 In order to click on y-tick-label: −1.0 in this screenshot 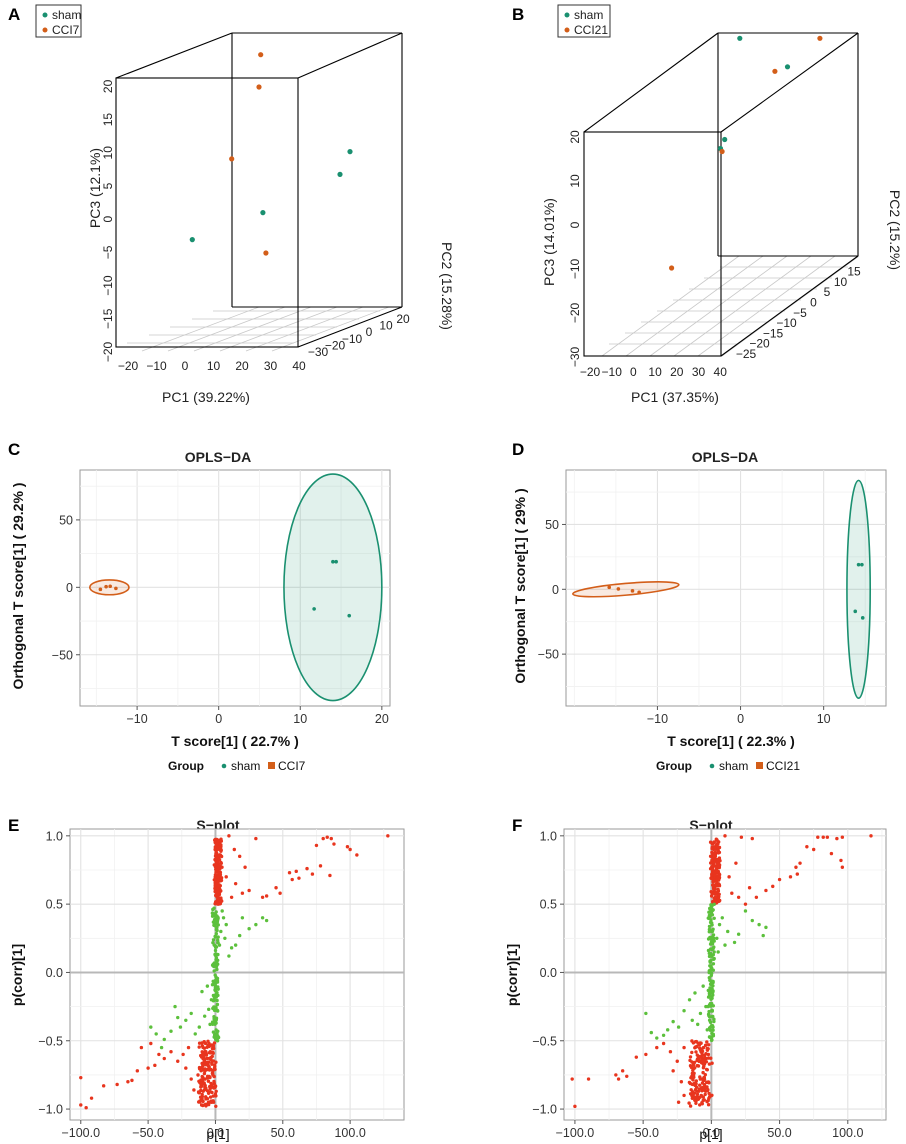, I will do `click(50, 1110)`.